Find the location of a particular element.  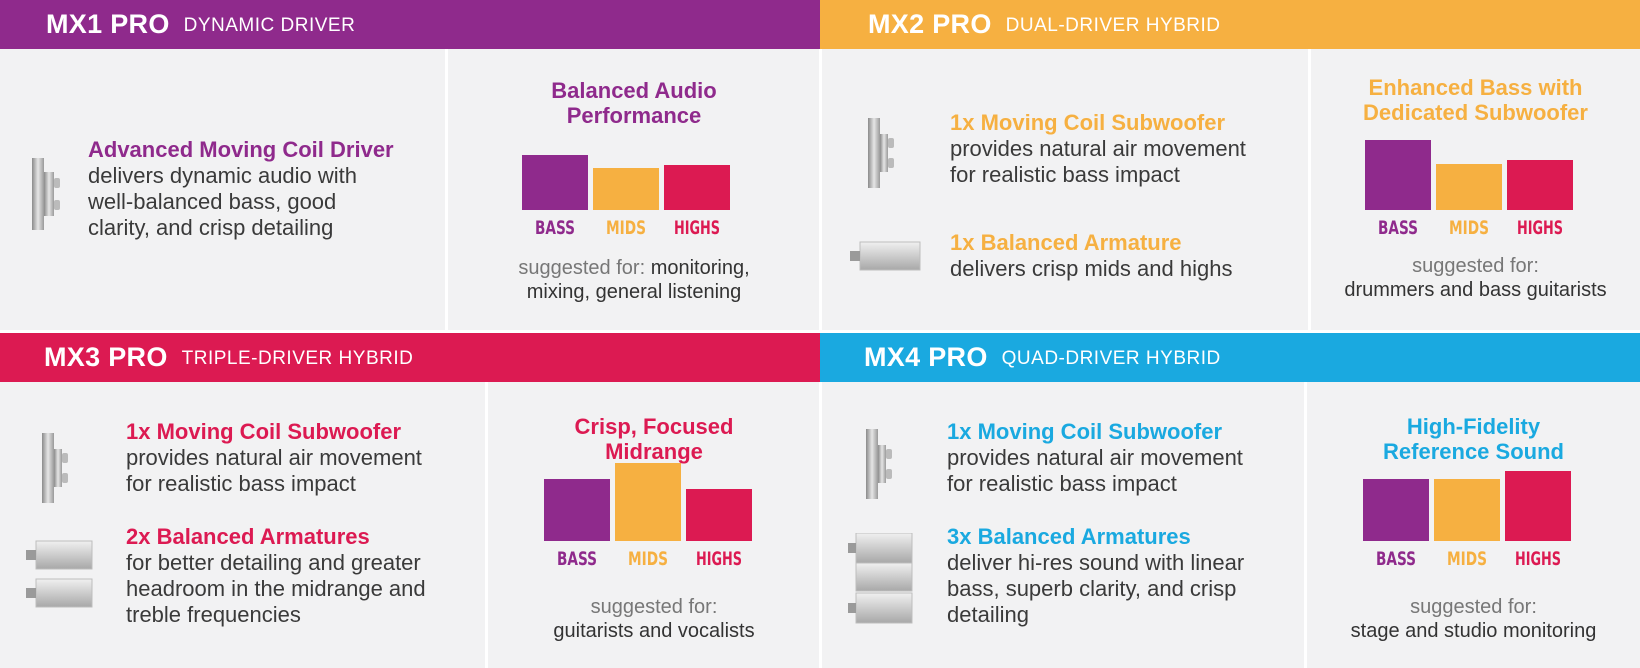

chart-title: Crisp, Focused Midrange is located at coordinates (654, 439).